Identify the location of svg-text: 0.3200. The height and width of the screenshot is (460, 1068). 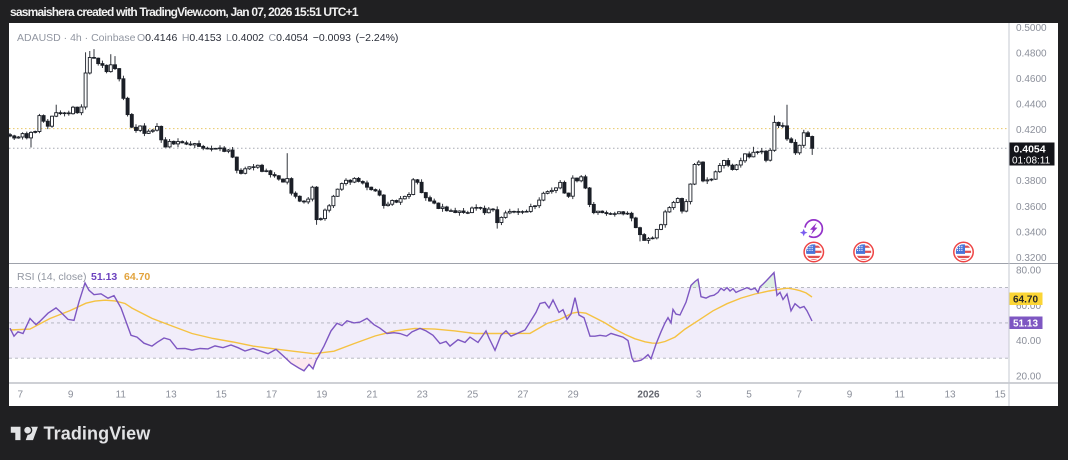
(1031, 258).